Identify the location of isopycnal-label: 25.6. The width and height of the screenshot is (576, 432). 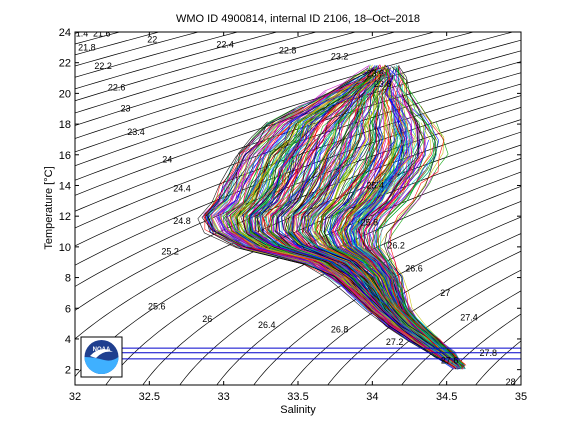
(157, 307).